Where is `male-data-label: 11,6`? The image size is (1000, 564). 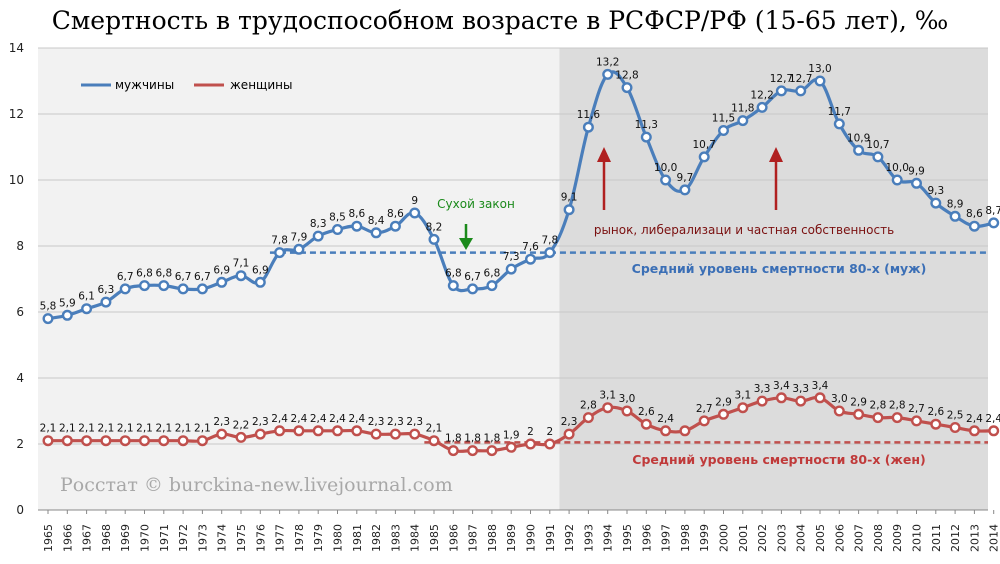
male-data-label: 11,6 is located at coordinates (589, 115).